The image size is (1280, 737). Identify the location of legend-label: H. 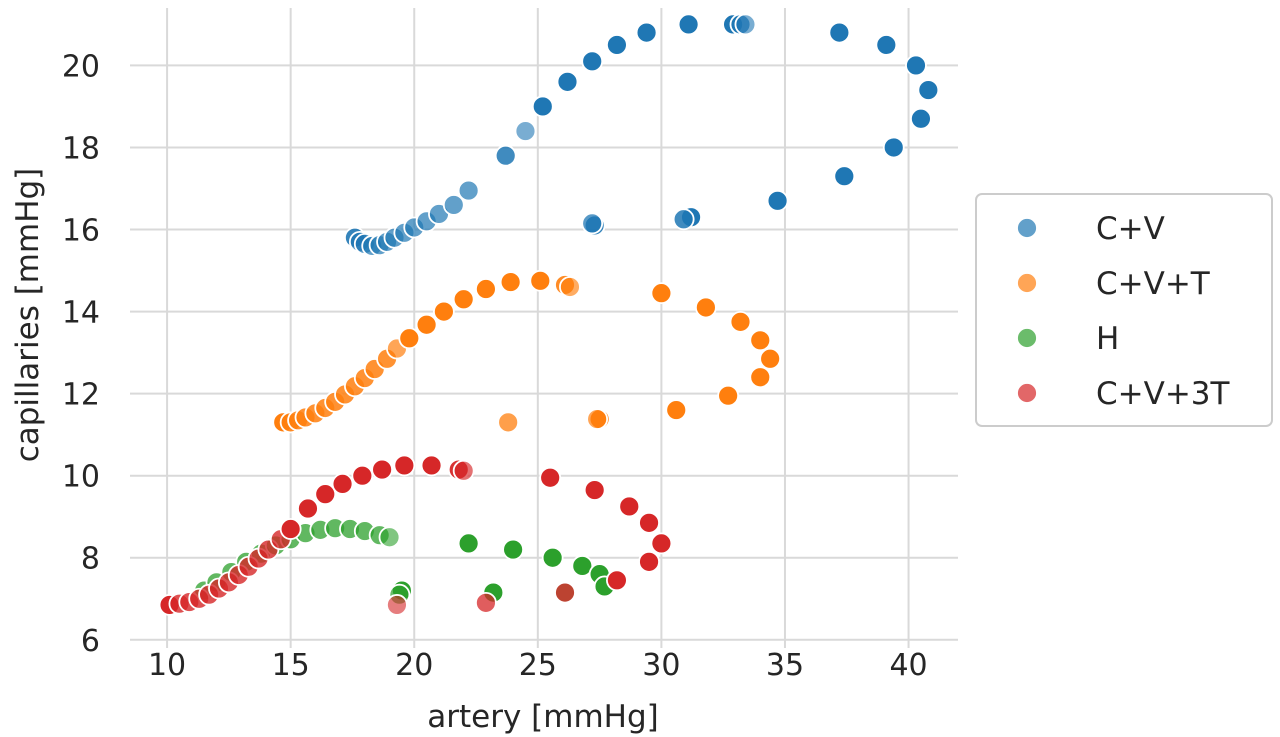
(1107, 339).